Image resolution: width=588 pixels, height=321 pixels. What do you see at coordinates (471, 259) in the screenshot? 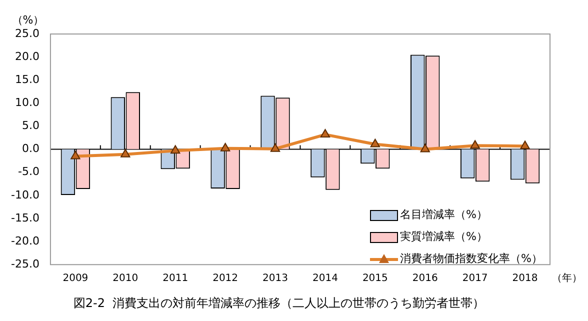
I see `legend-label: 消費者物価指数変化率（%）` at bounding box center [471, 259].